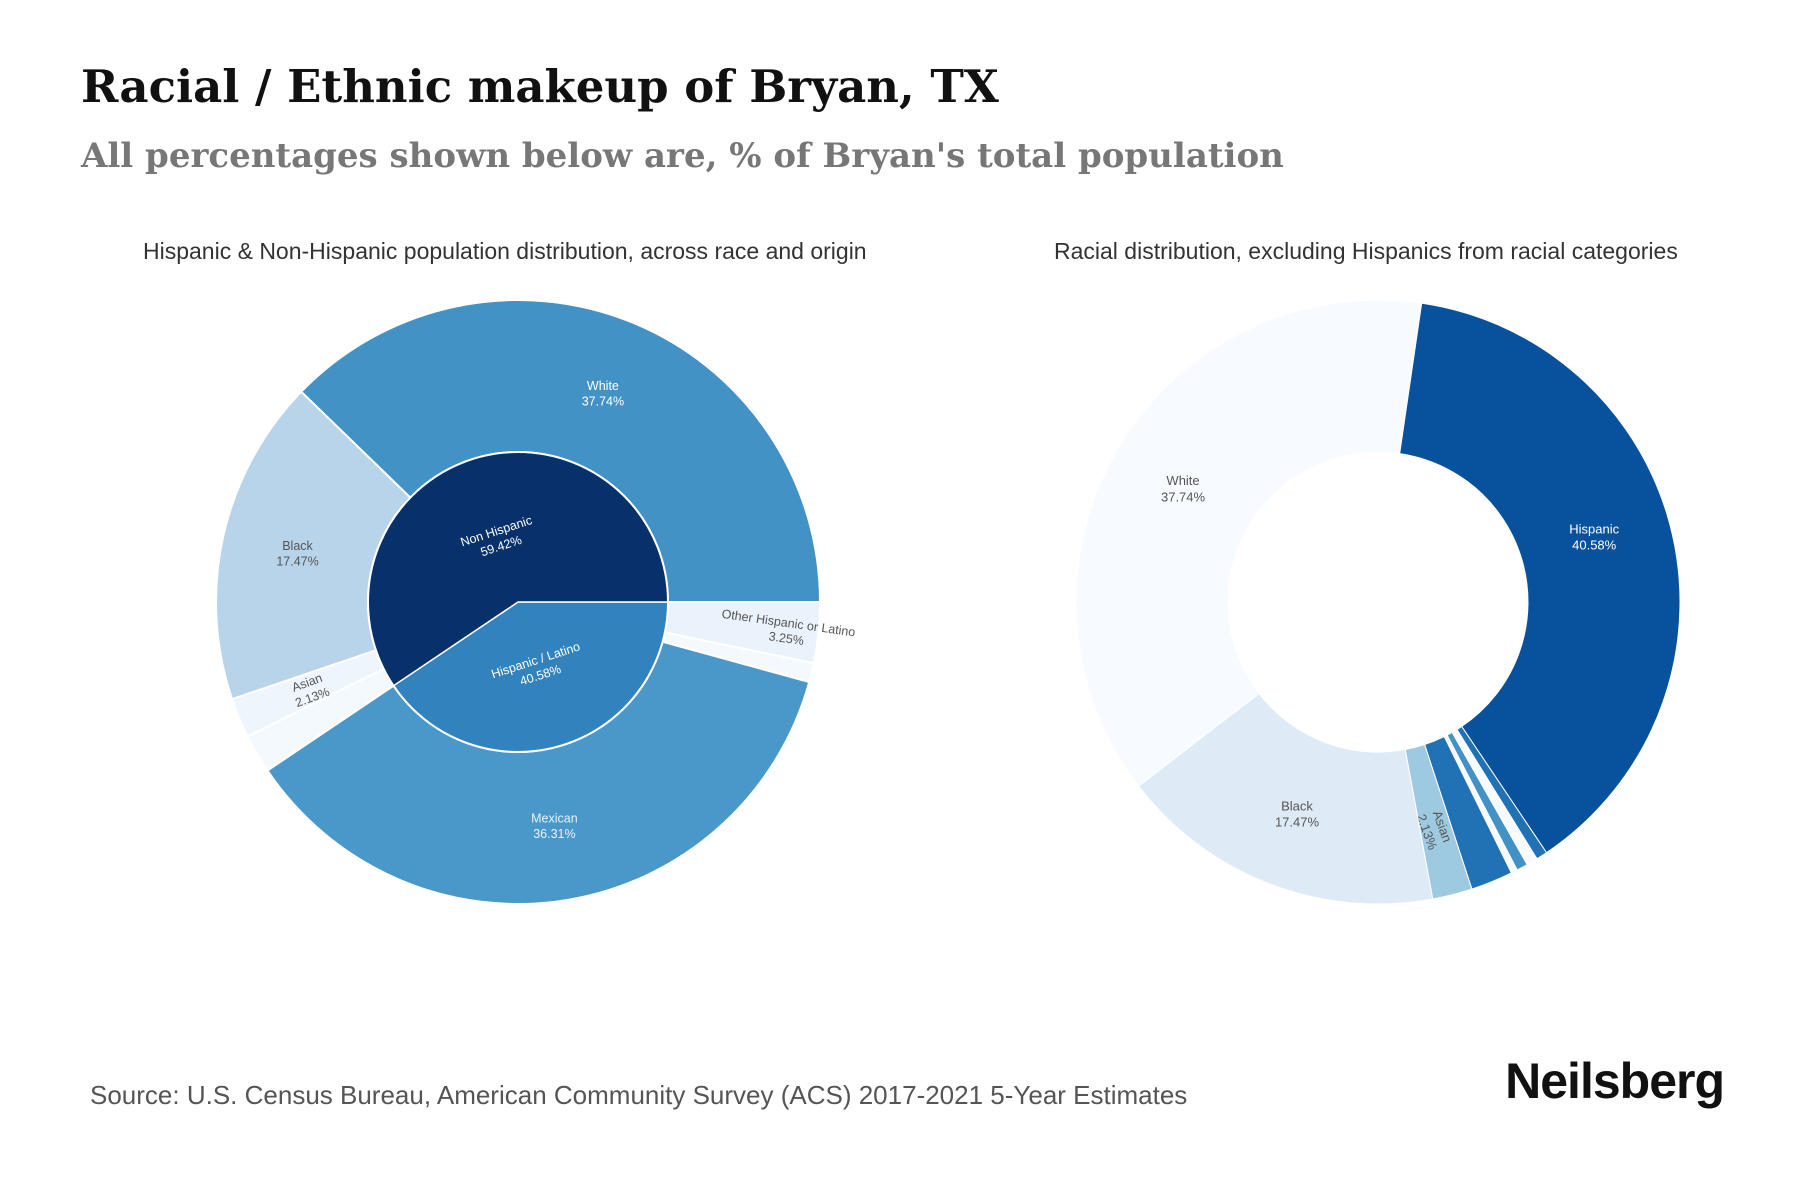 The width and height of the screenshot is (1800, 1200). I want to click on outer-label-black: Black 17.47%, so click(297, 554).